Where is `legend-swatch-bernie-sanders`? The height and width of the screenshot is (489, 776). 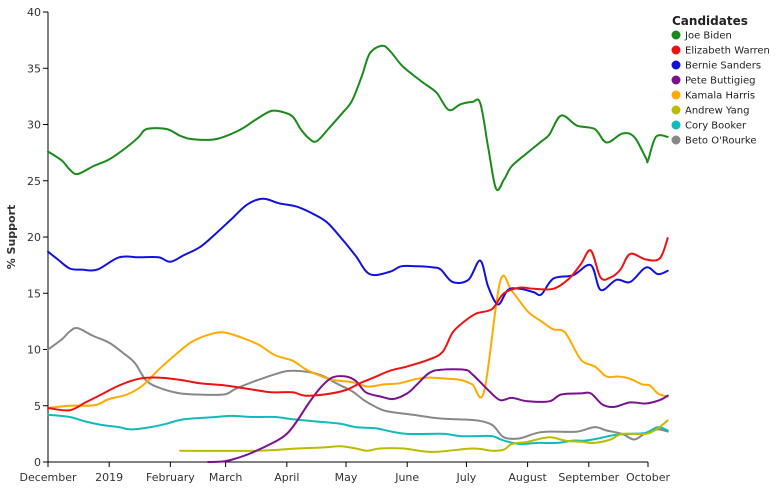
legend-swatch-bernie-sanders is located at coordinates (676, 65).